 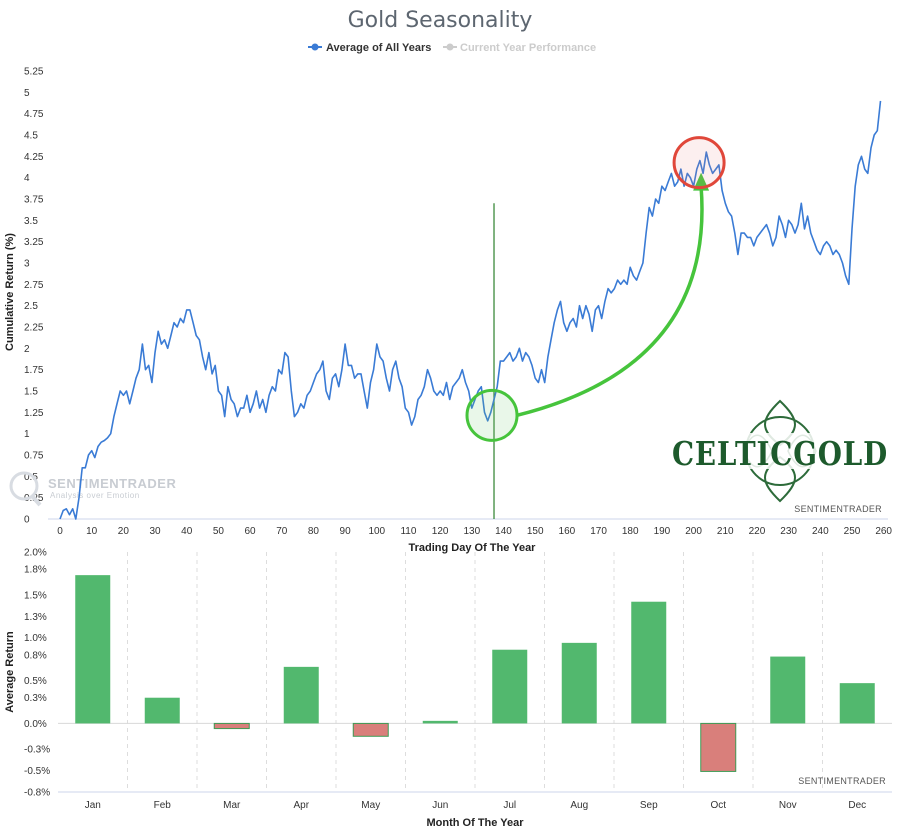 I want to click on legend-current-dot-marker, so click(x=450, y=47).